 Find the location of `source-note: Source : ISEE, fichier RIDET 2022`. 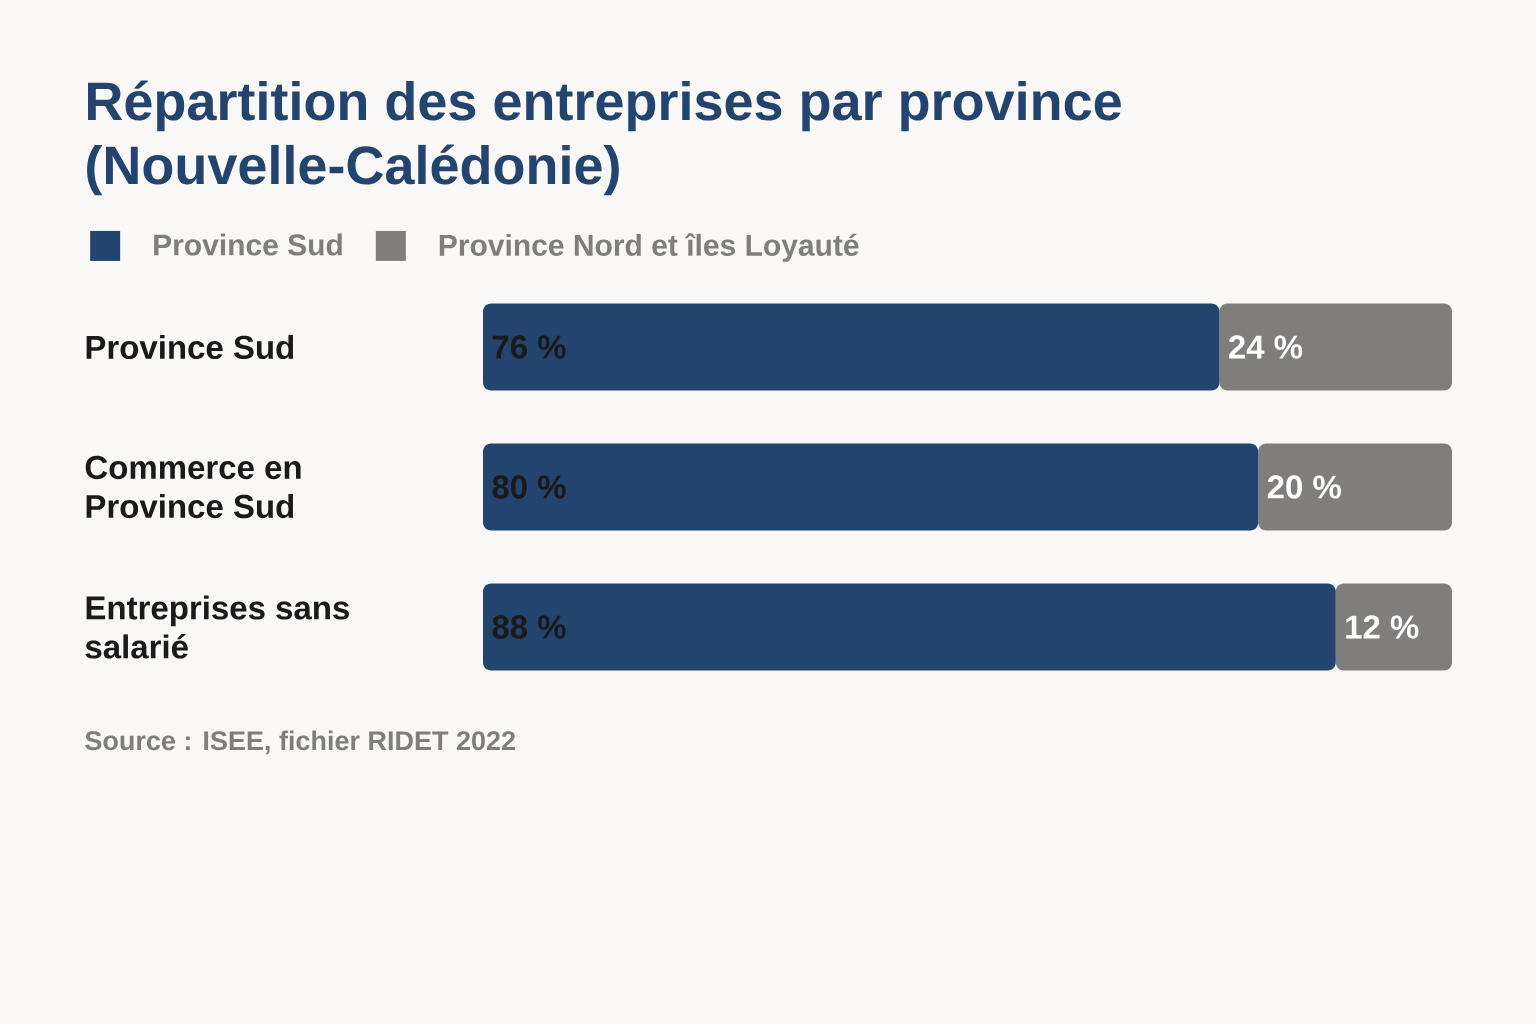

source-note: Source : ISEE, fichier RIDET 2022 is located at coordinates (300, 742).